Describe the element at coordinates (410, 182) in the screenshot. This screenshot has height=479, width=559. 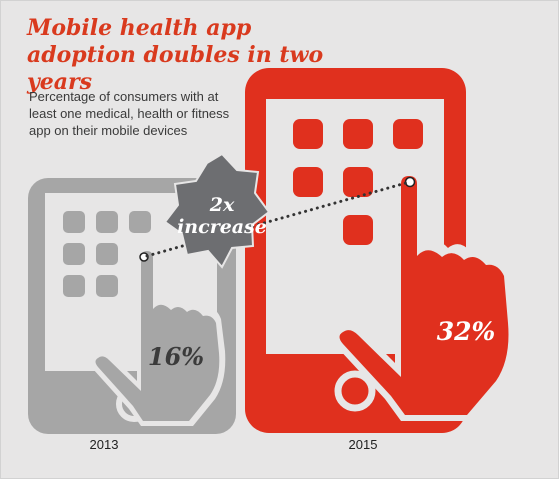
I see `touch-point-2015` at that location.